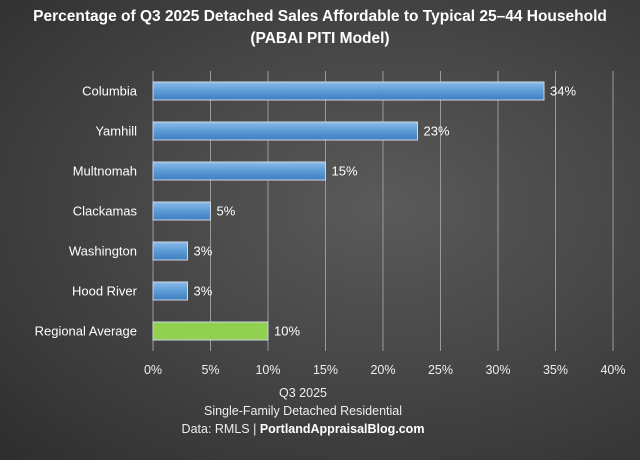 This screenshot has height=460, width=640. Describe the element at coordinates (555, 370) in the screenshot. I see `x-tick-label: 35%` at that location.